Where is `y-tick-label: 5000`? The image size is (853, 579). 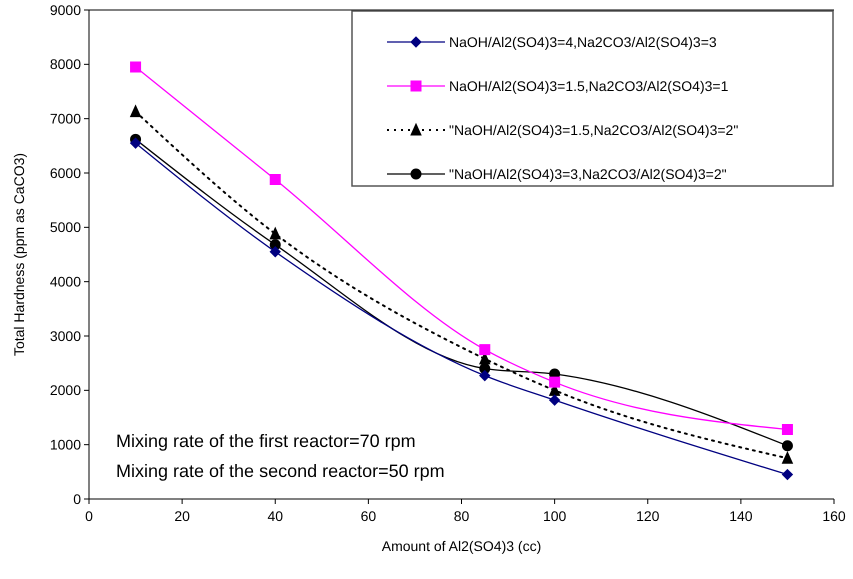 y-tick-label: 5000 is located at coordinates (66, 227).